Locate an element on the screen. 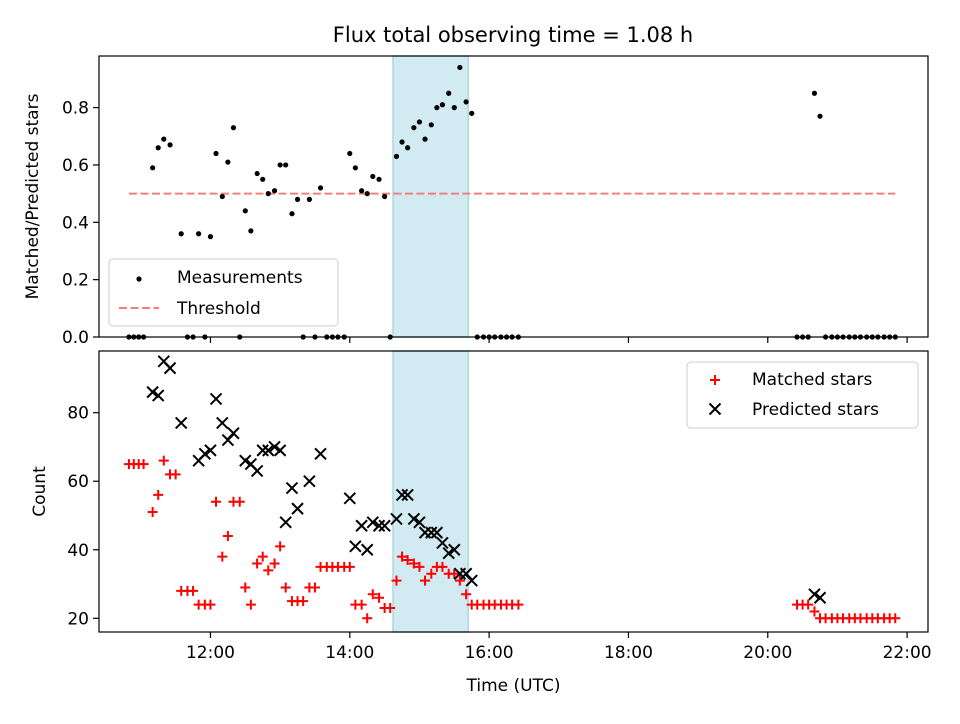 The height and width of the screenshot is (724, 960). highlight-span is located at coordinates (430, 196).